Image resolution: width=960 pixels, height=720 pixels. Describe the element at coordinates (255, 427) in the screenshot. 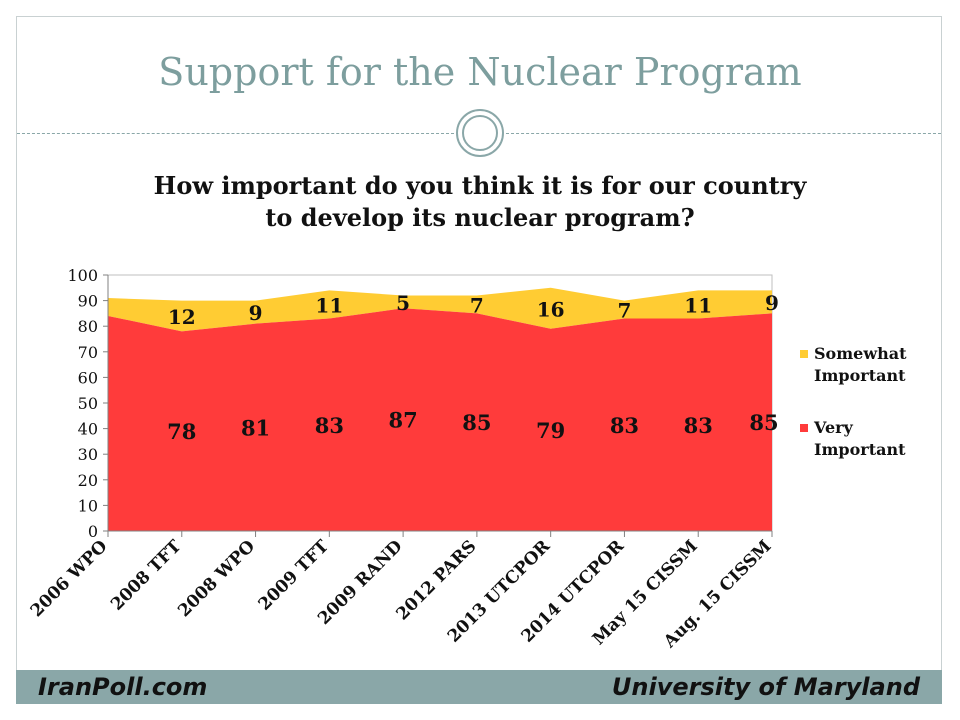

I see `data-label-very-important: 81` at that location.